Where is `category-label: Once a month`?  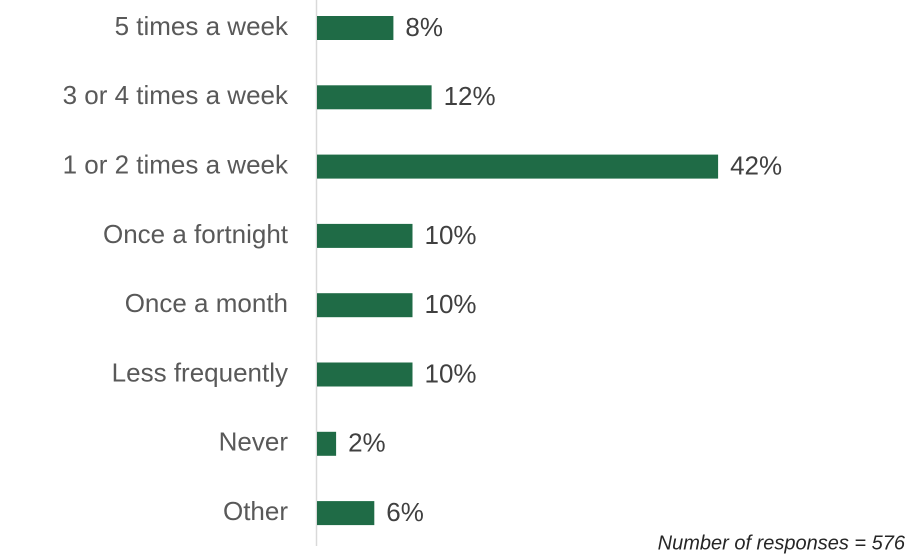
category-label: Once a month is located at coordinates (206, 303).